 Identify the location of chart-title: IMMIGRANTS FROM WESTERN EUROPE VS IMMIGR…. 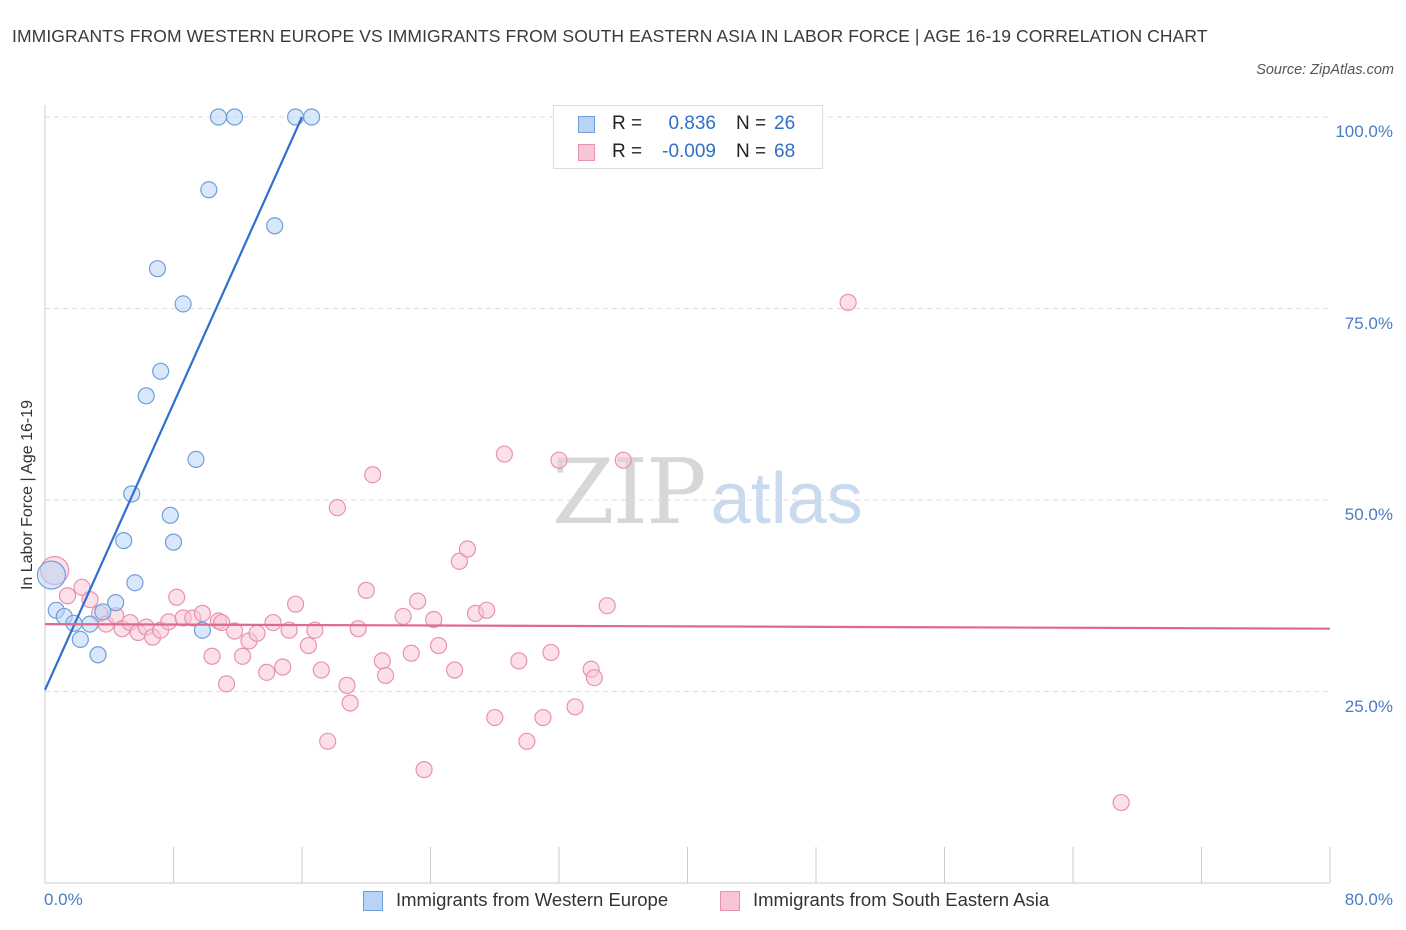
(610, 36).